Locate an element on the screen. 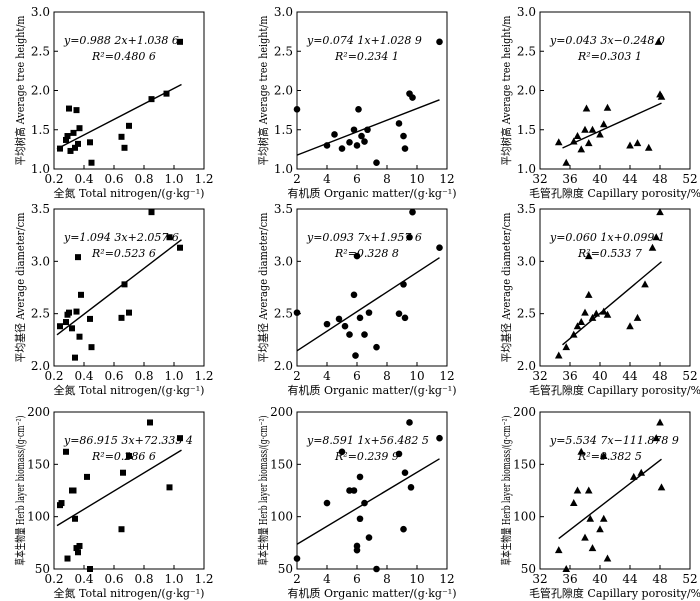  x-axis-label: 全氮 Total nitrogen/(g·kg⁻¹) is located at coordinates (129, 593).